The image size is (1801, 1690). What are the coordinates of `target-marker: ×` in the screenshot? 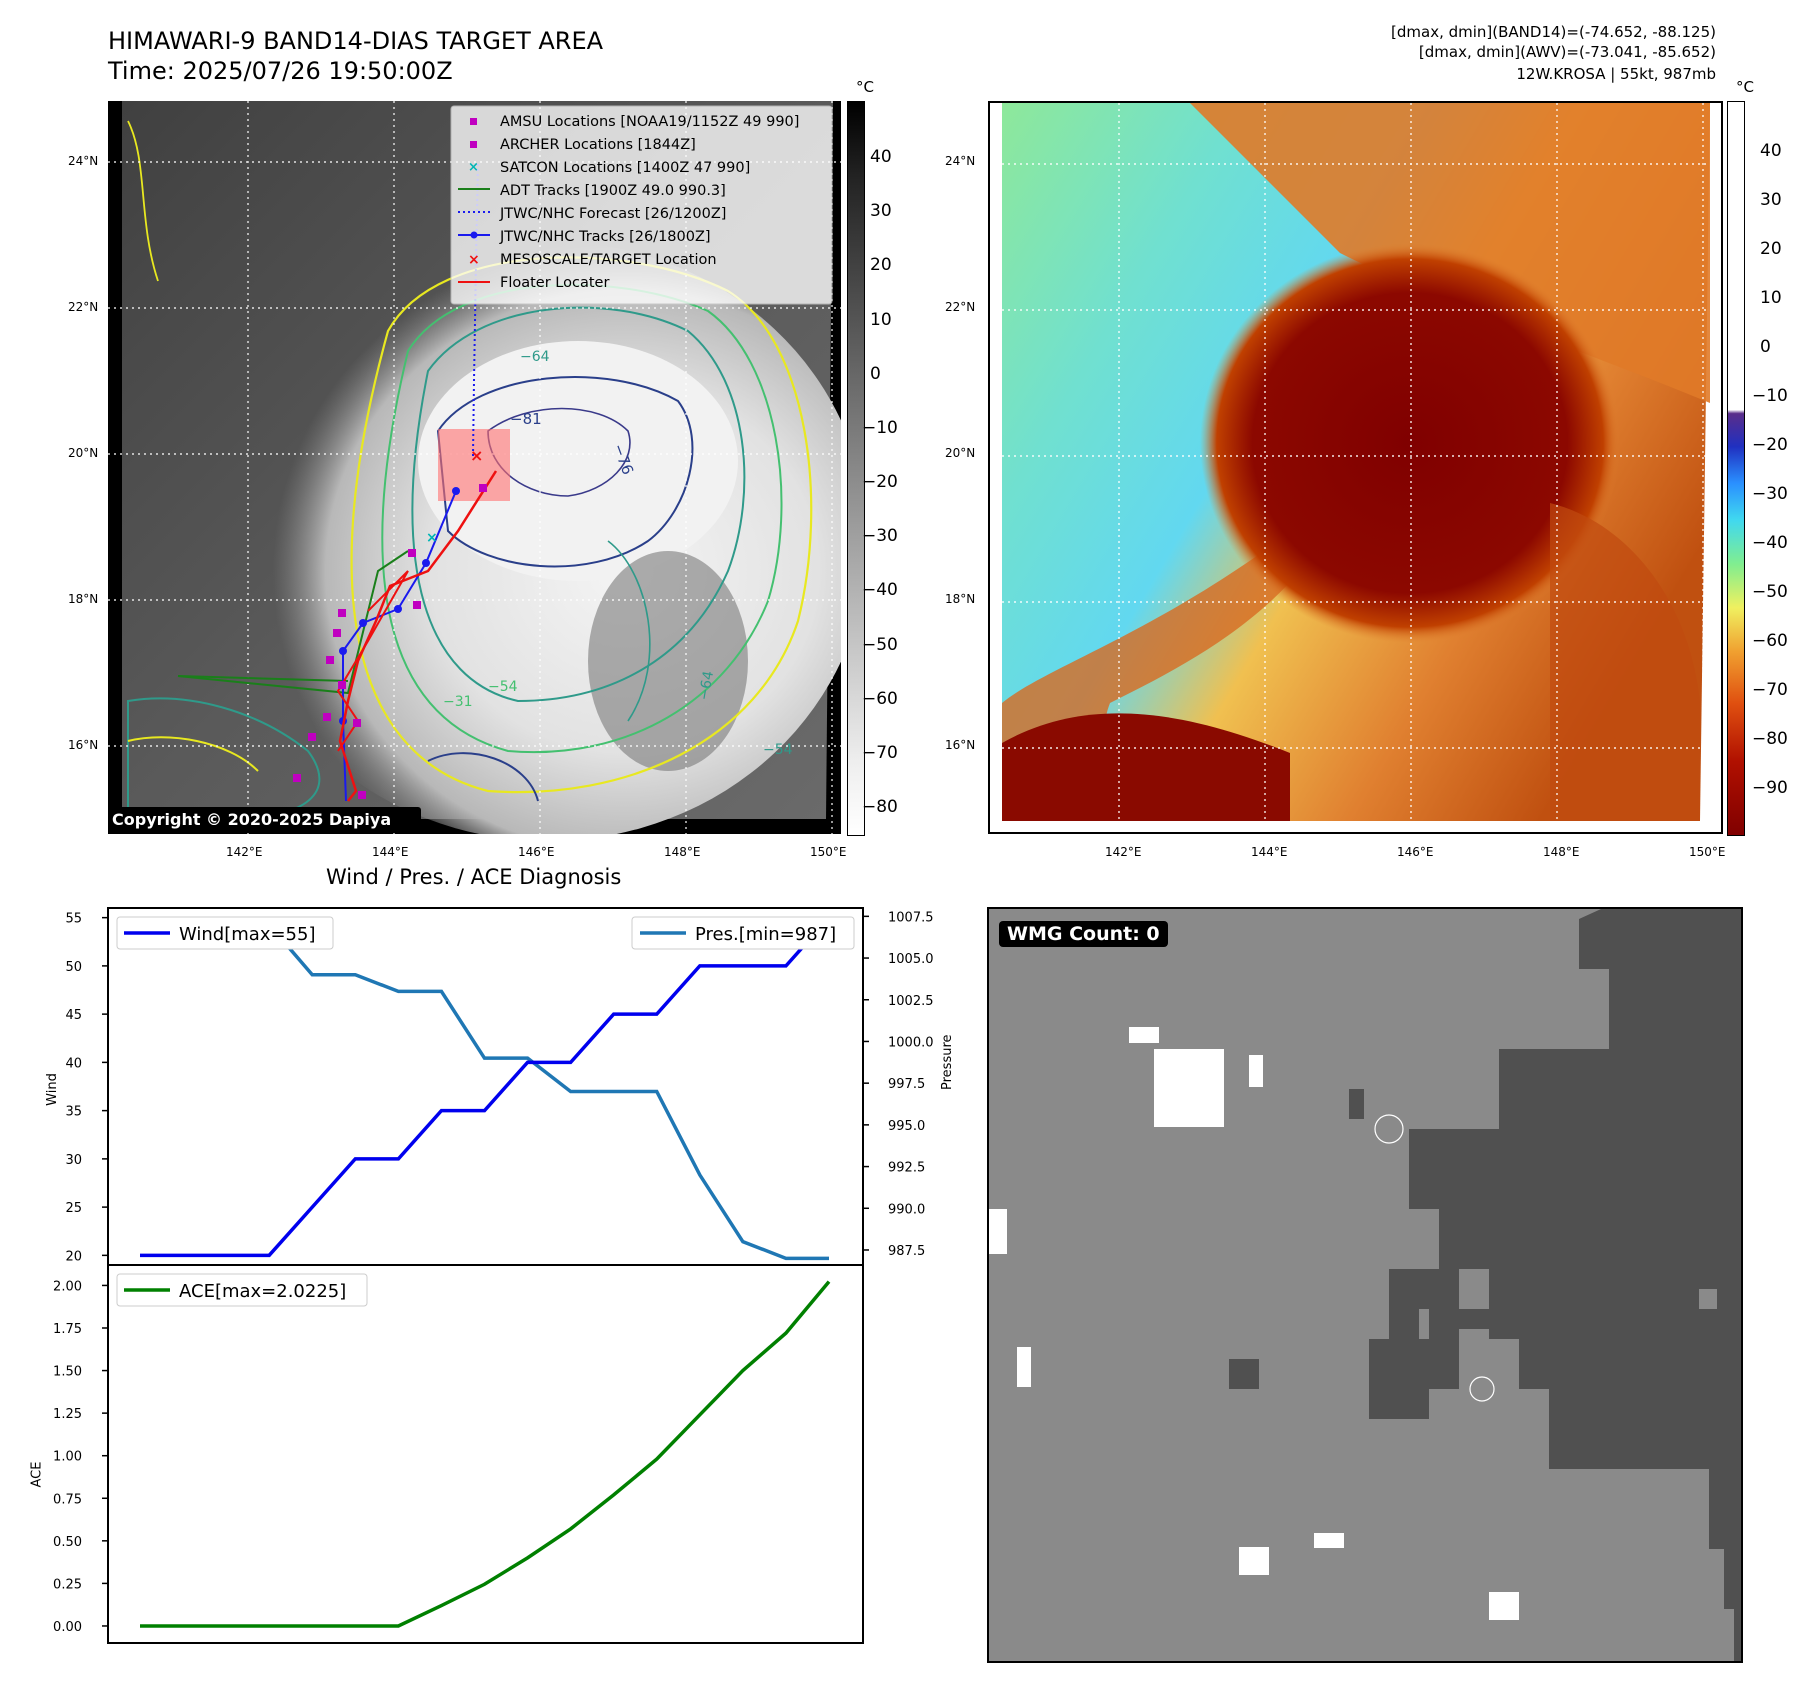 It's located at (476, 455).